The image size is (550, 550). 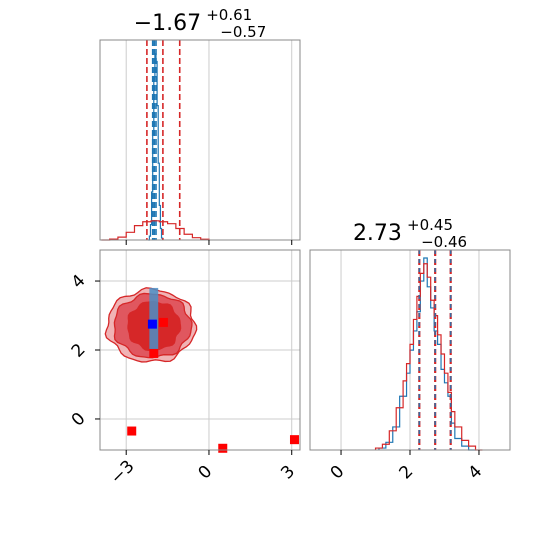 I want to click on joint-gridlines, so click(x=200, y=350).